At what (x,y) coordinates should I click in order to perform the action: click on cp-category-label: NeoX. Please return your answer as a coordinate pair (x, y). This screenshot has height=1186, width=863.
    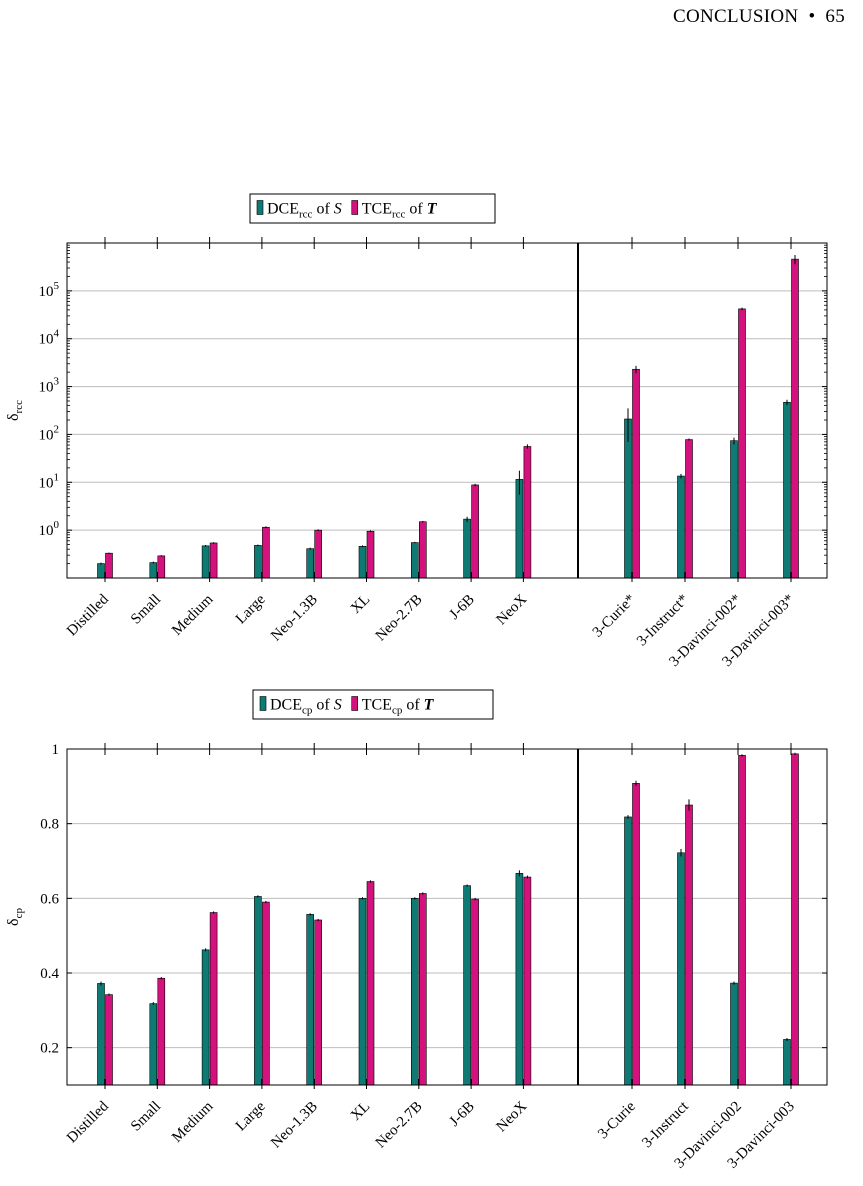
    Looking at the image, I should click on (512, 1116).